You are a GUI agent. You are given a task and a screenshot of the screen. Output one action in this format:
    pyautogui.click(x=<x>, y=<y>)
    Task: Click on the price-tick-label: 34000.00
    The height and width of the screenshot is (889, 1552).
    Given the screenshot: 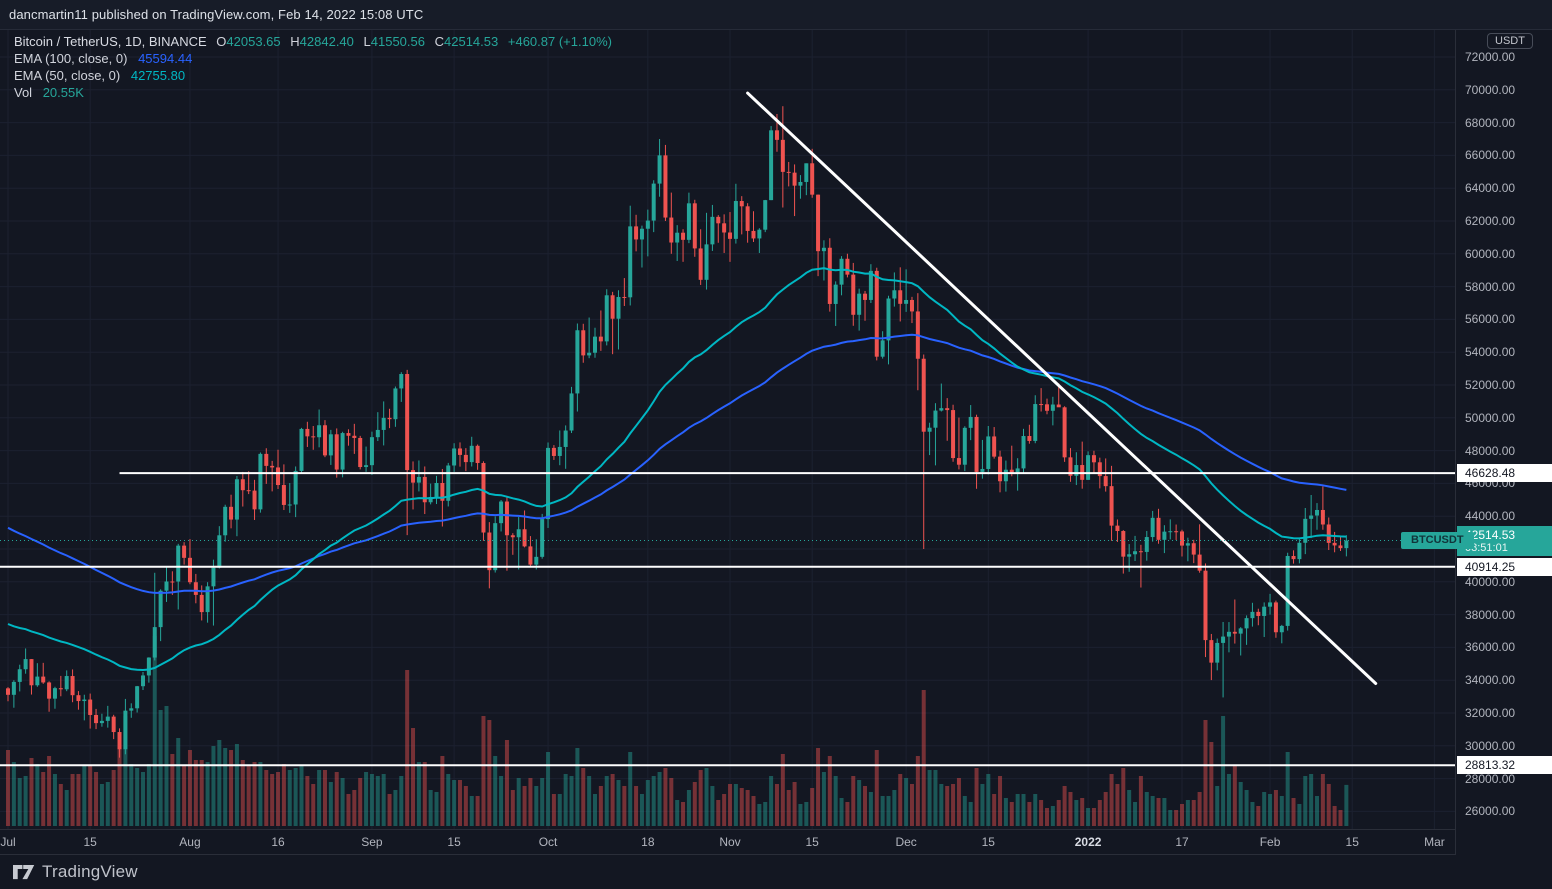 What is the action you would take?
    pyautogui.click(x=1490, y=680)
    